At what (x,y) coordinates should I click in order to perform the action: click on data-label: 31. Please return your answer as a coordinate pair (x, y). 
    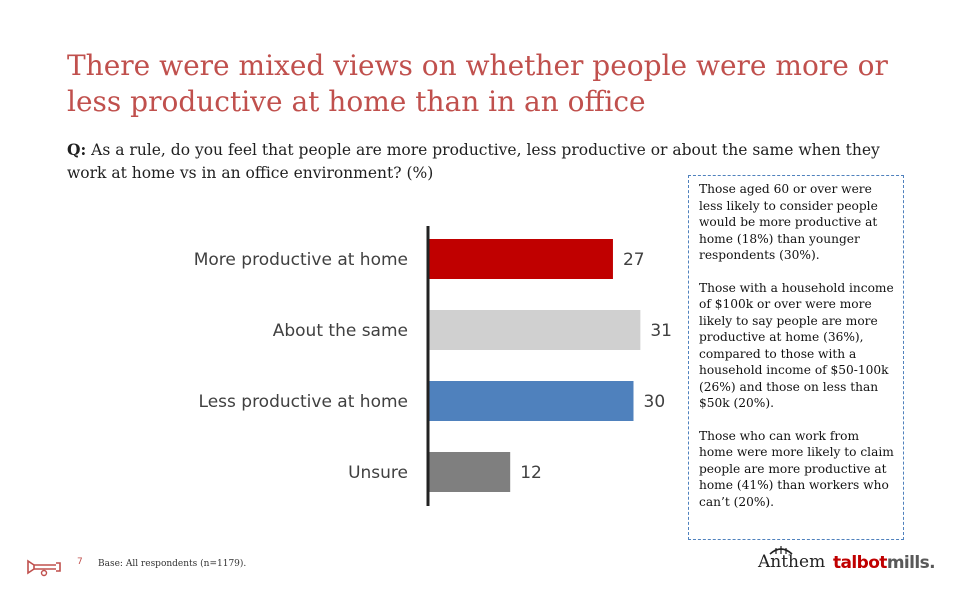
    Looking at the image, I should click on (661, 331).